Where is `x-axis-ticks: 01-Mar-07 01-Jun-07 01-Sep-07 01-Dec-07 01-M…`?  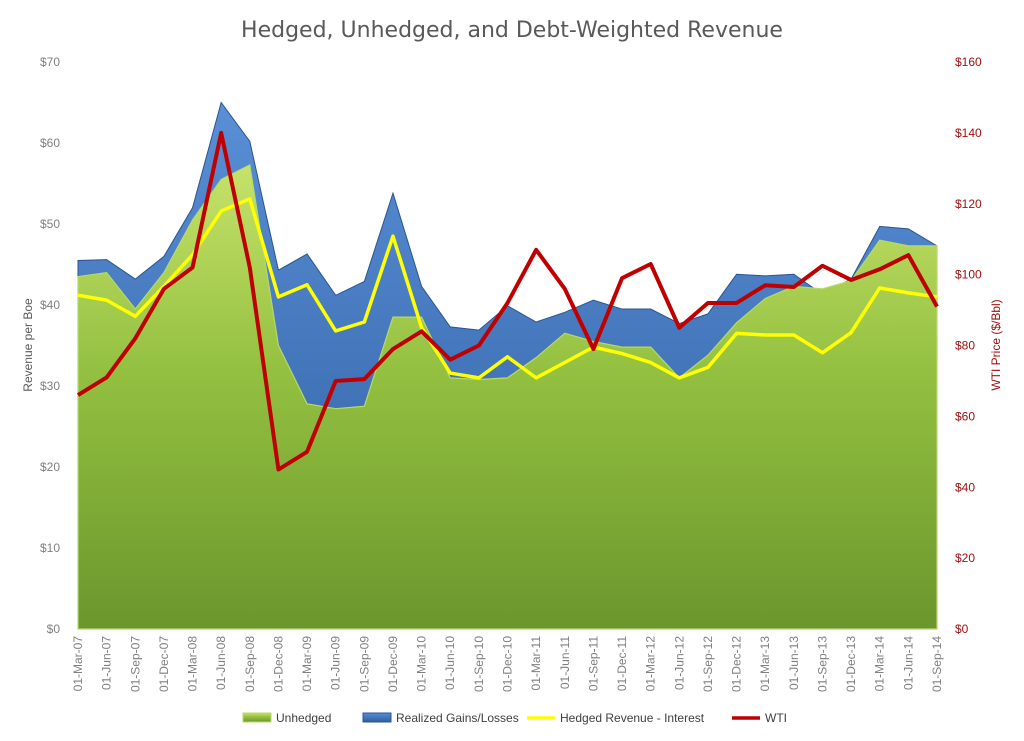
x-axis-ticks: 01-Mar-07 01-Jun-07 01-Sep-07 01-Dec-07 01-M… is located at coordinates (507, 664).